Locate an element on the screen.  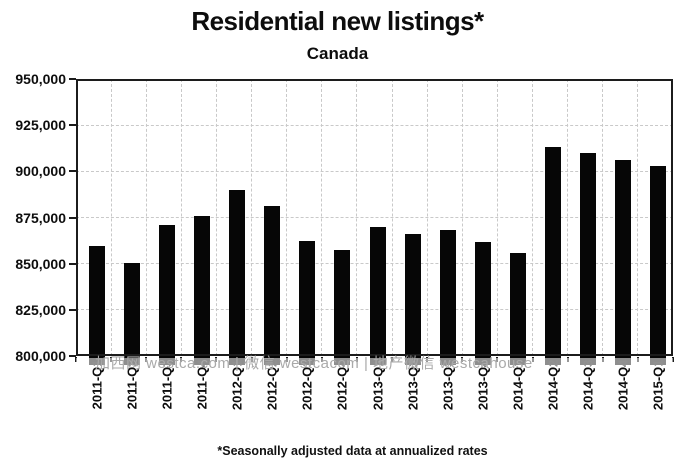
watermark-band is located at coordinates (374, 362).